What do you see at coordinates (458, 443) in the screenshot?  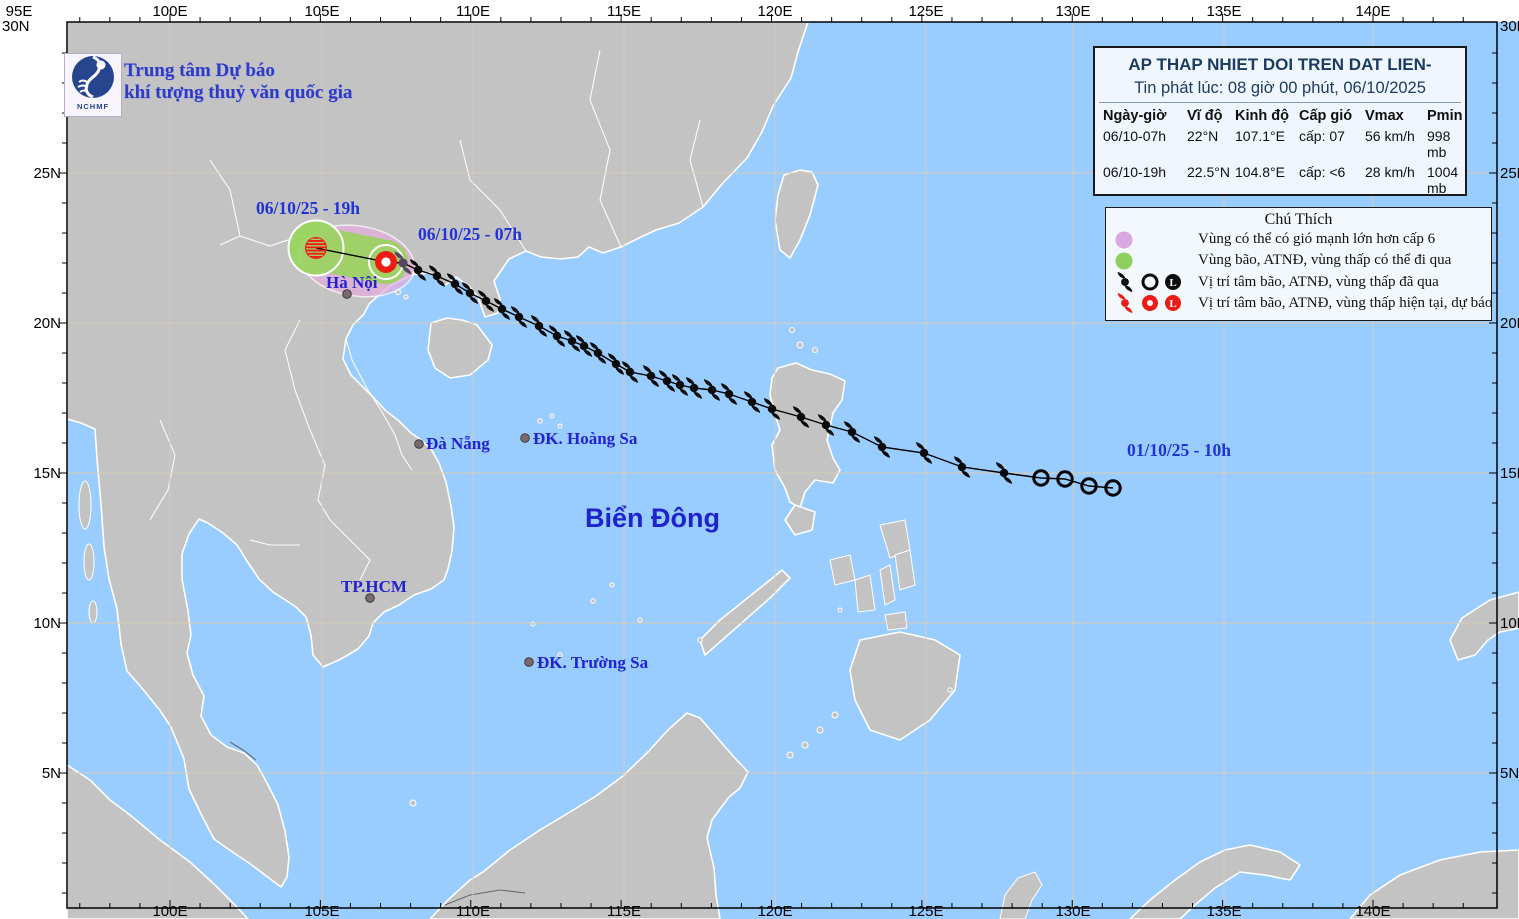 I see `city-label: Đà Nẵng` at bounding box center [458, 443].